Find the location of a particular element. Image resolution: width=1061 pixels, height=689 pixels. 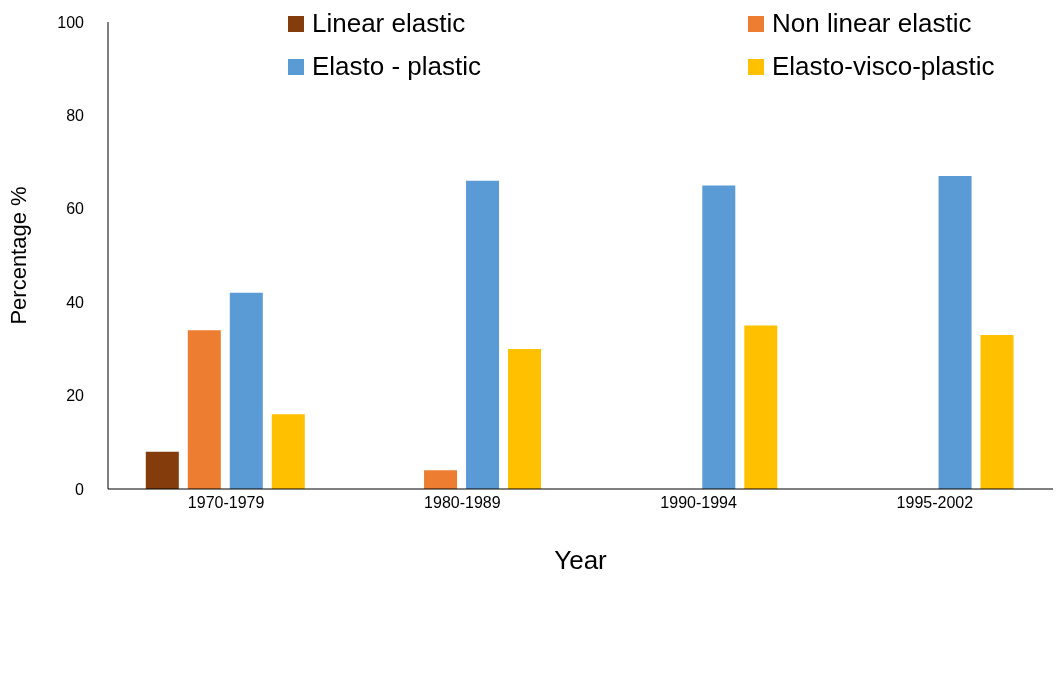

y-tick-label: 40 is located at coordinates (75, 302).